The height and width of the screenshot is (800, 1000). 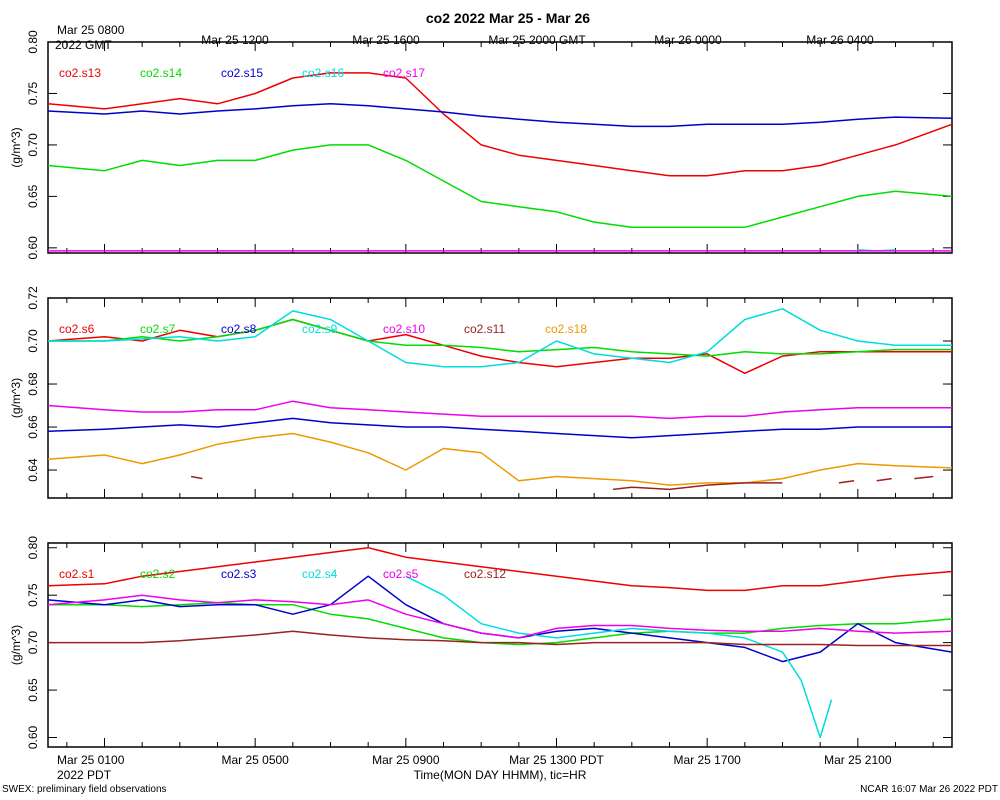 What do you see at coordinates (33, 470) in the screenshot?
I see `y-tick-label: 0.64` at bounding box center [33, 470].